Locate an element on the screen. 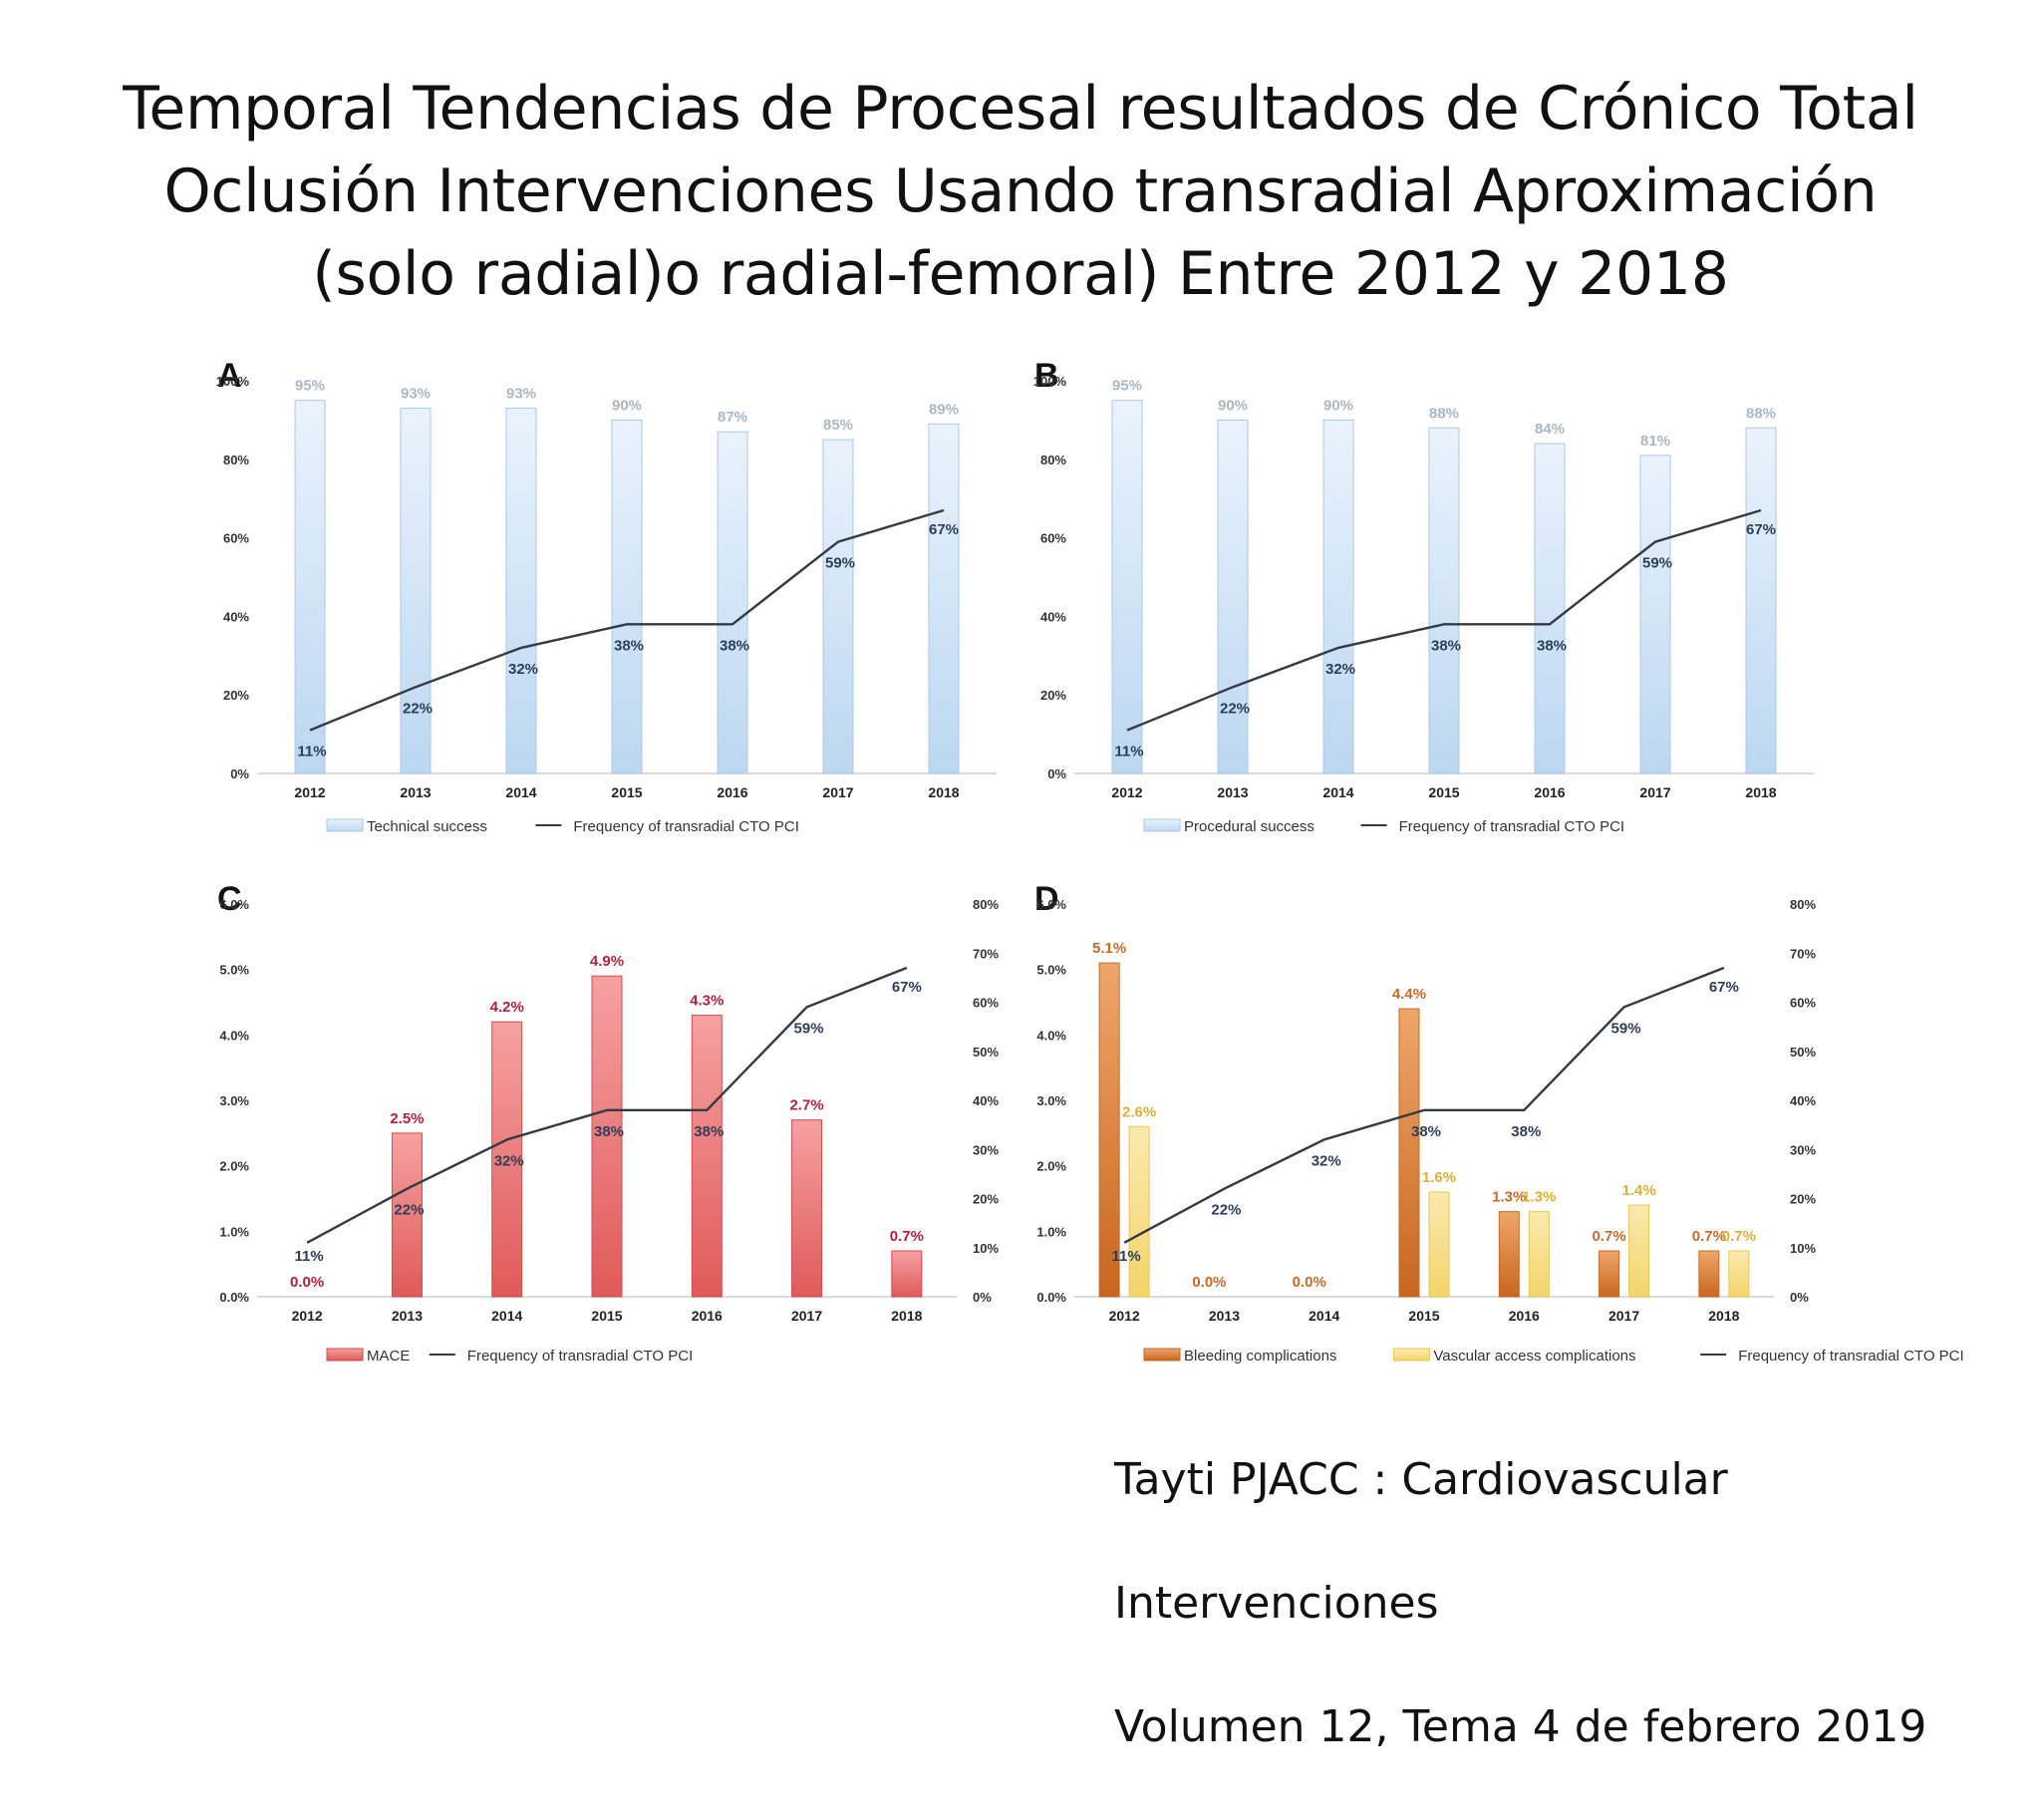 The height and width of the screenshot is (1820, 2041). x-tick-label: 2014 is located at coordinates (1324, 1316).